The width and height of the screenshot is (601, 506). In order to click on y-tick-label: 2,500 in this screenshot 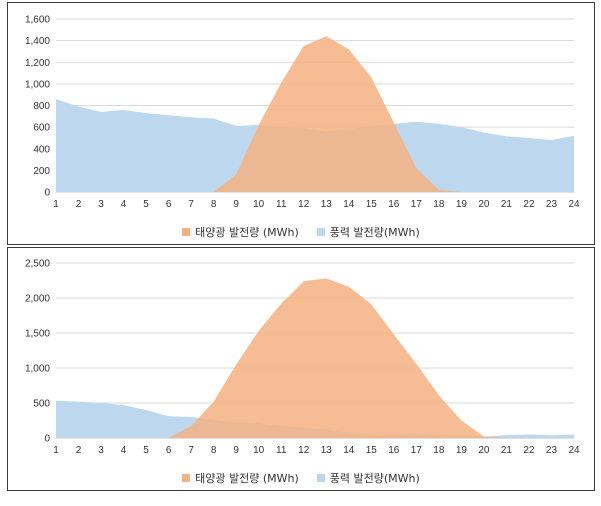, I will do `click(37, 264)`.